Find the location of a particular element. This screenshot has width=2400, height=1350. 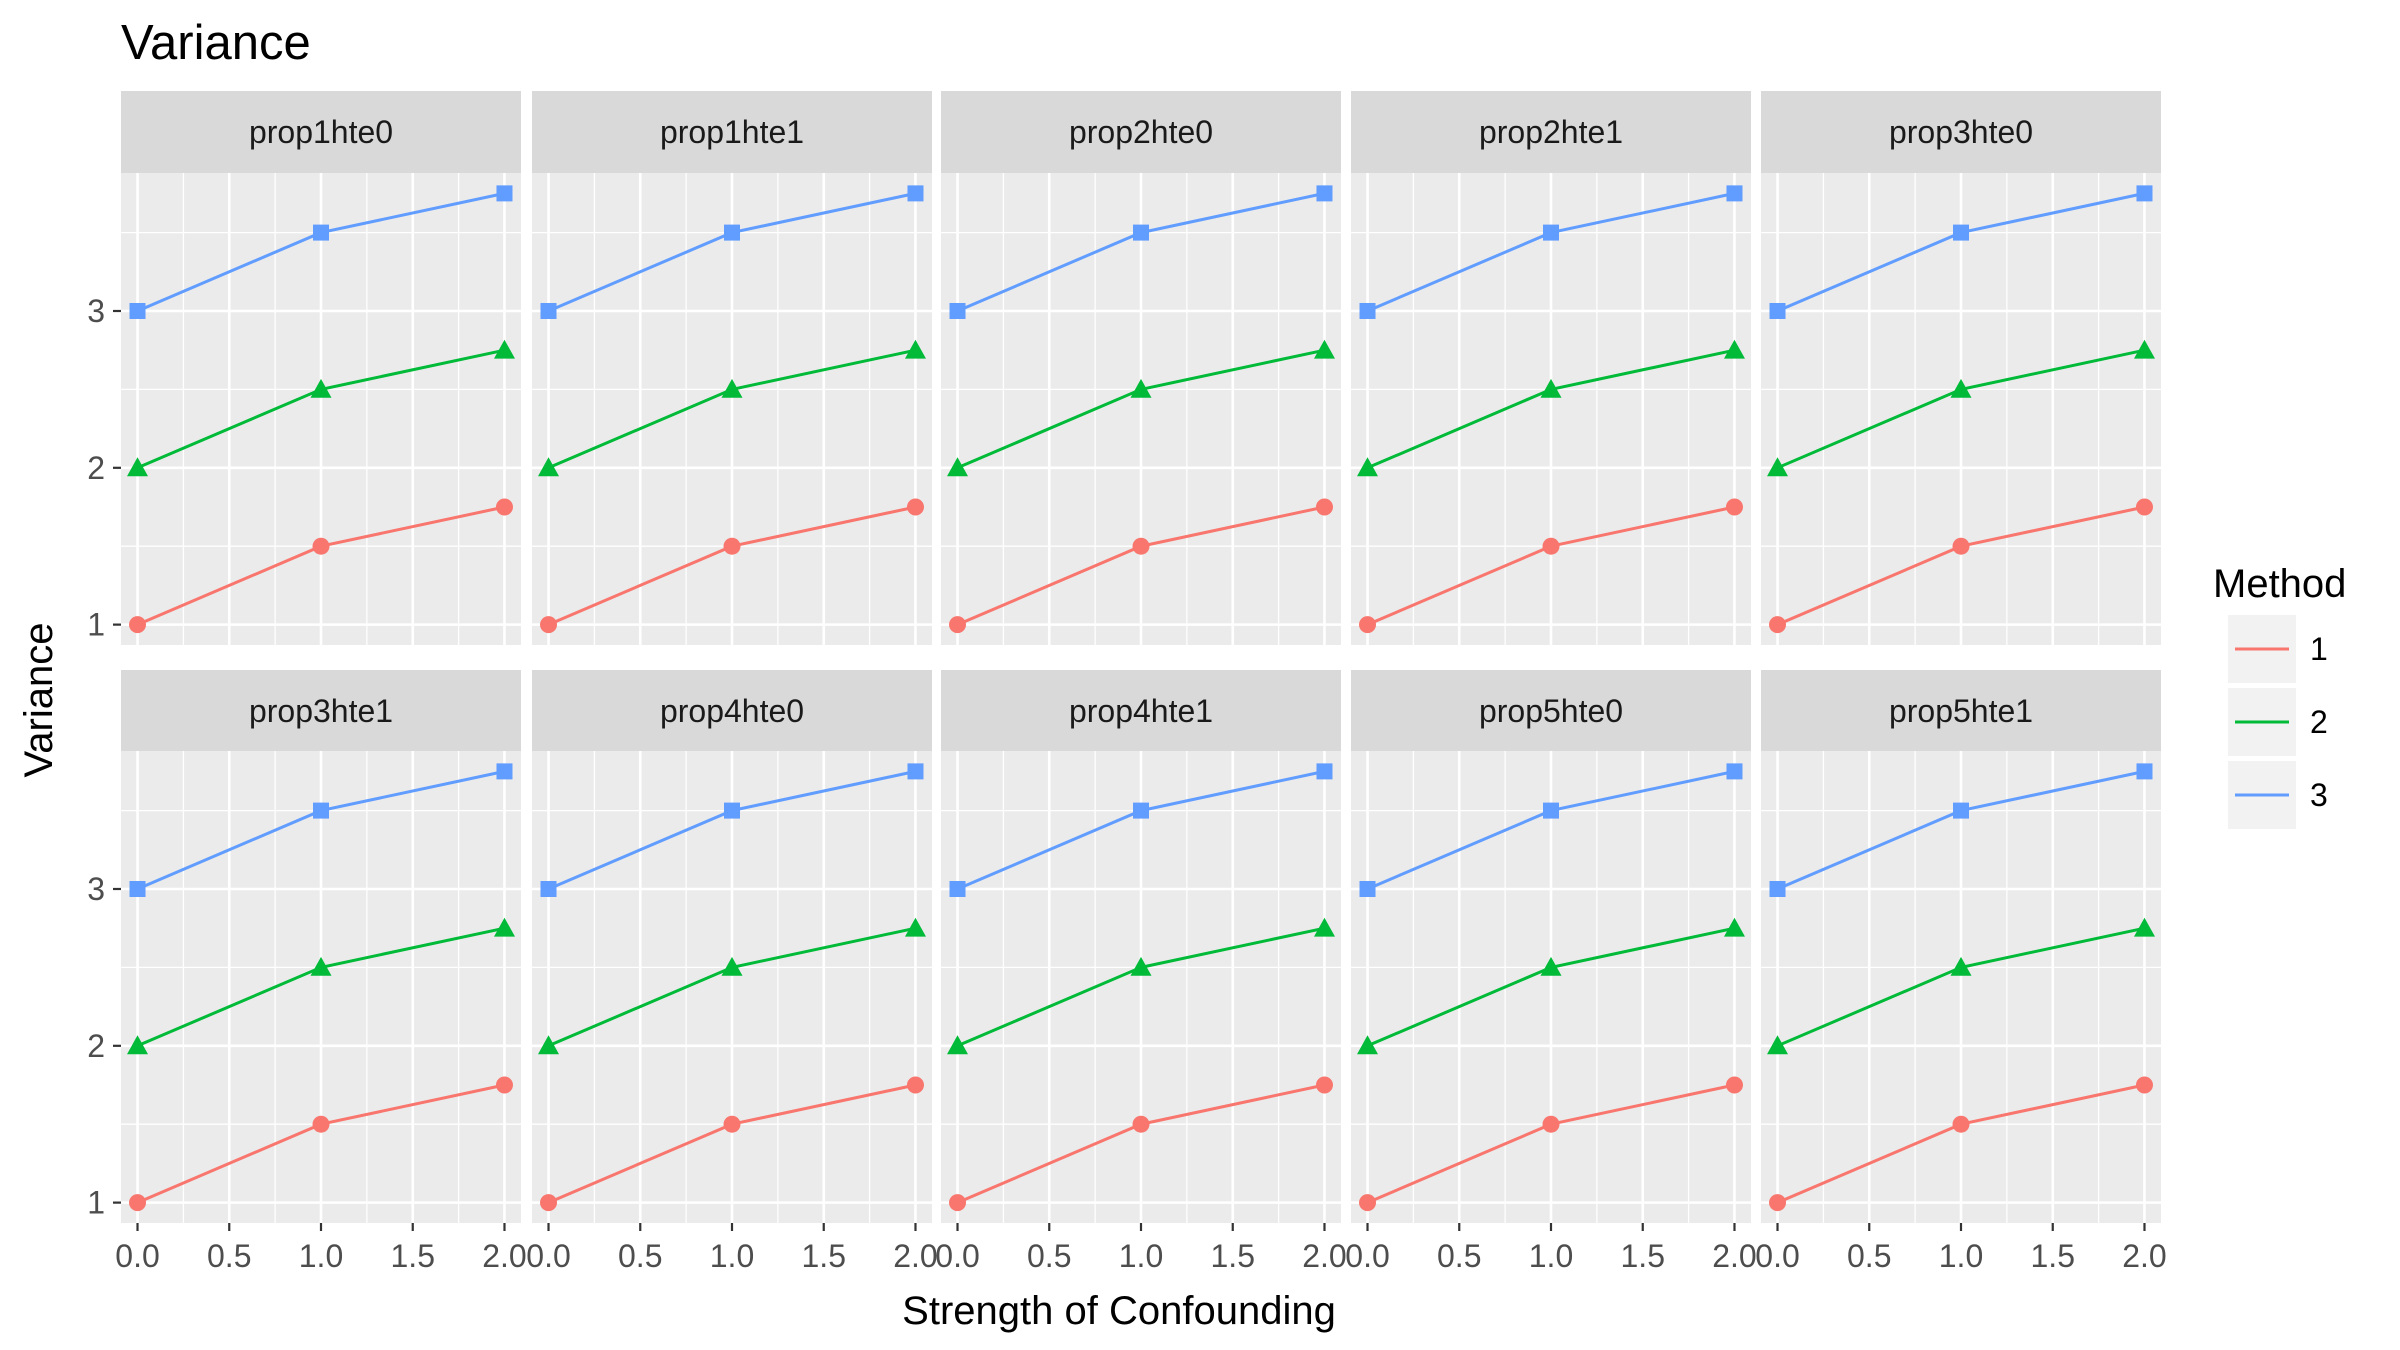

facet-panel-prop1hte1: prop1hte1 is located at coordinates (732, 368).